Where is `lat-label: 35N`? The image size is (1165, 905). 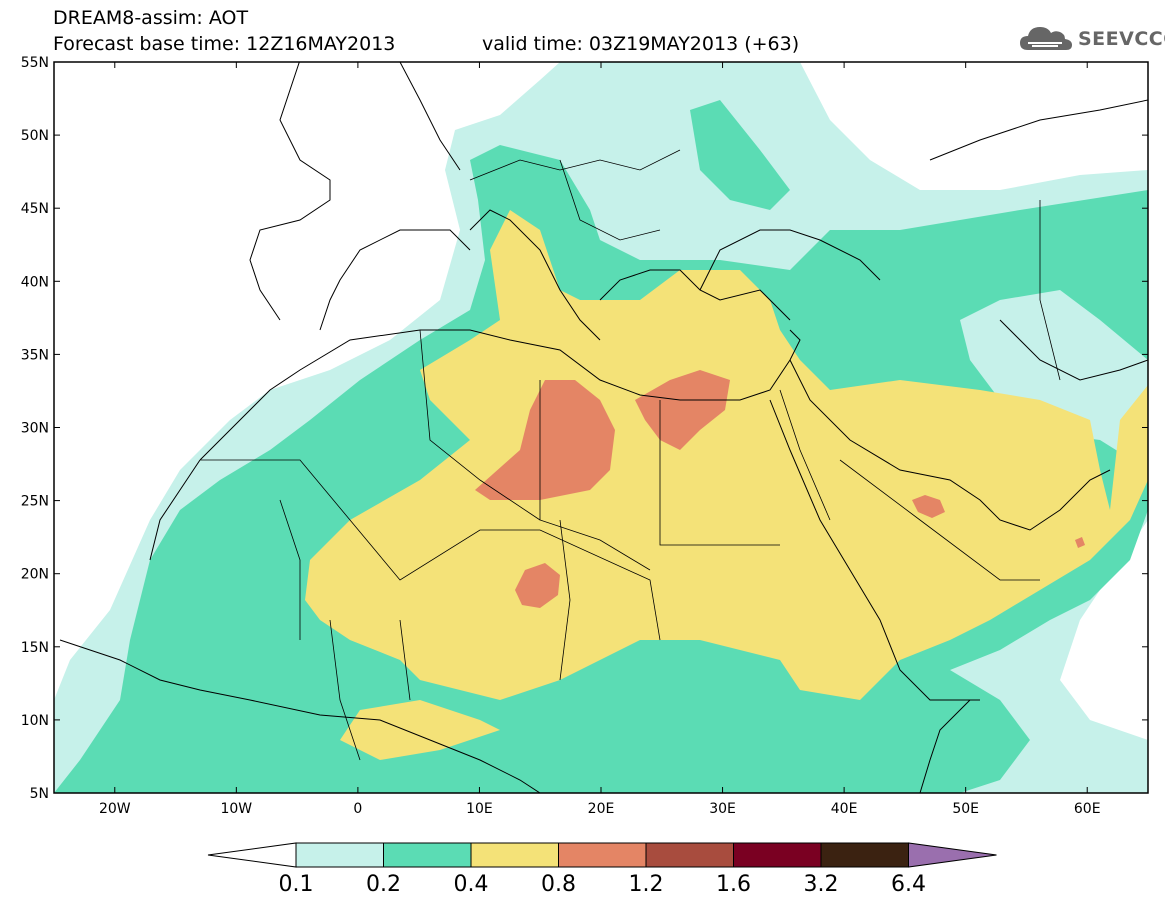
lat-label: 35N is located at coordinates (35, 355).